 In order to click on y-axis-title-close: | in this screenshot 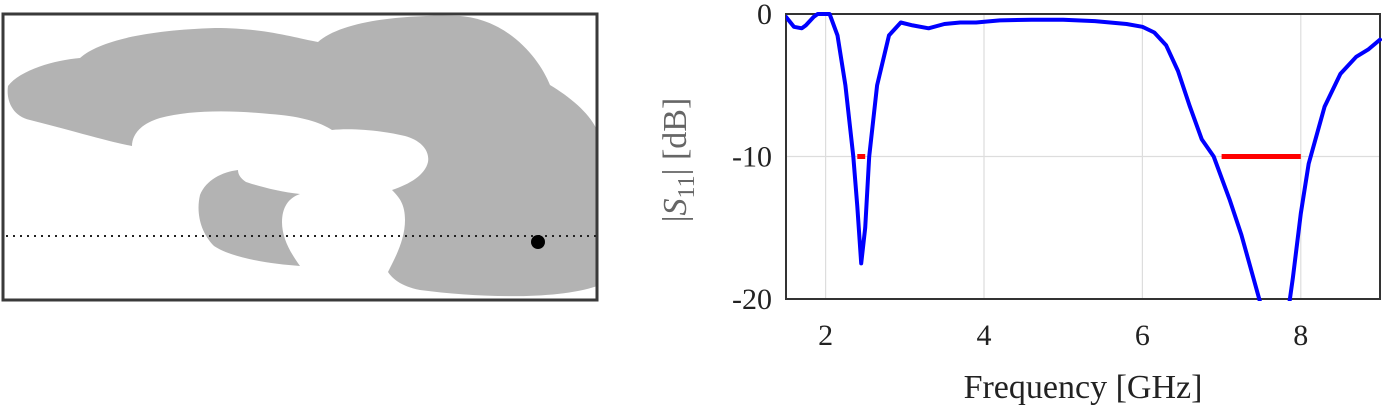, I will do `click(675, 172)`.